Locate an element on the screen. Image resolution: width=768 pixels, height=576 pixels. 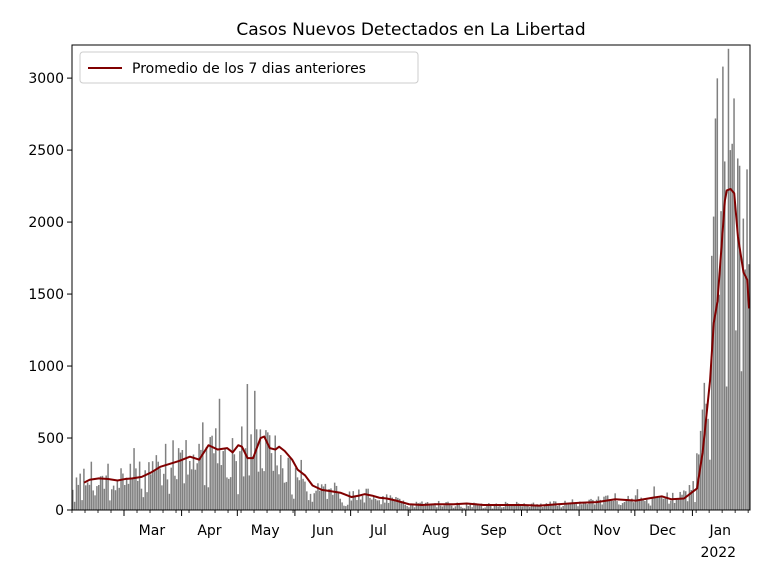
x-tick-sublabel: 2022 is located at coordinates (718, 553).